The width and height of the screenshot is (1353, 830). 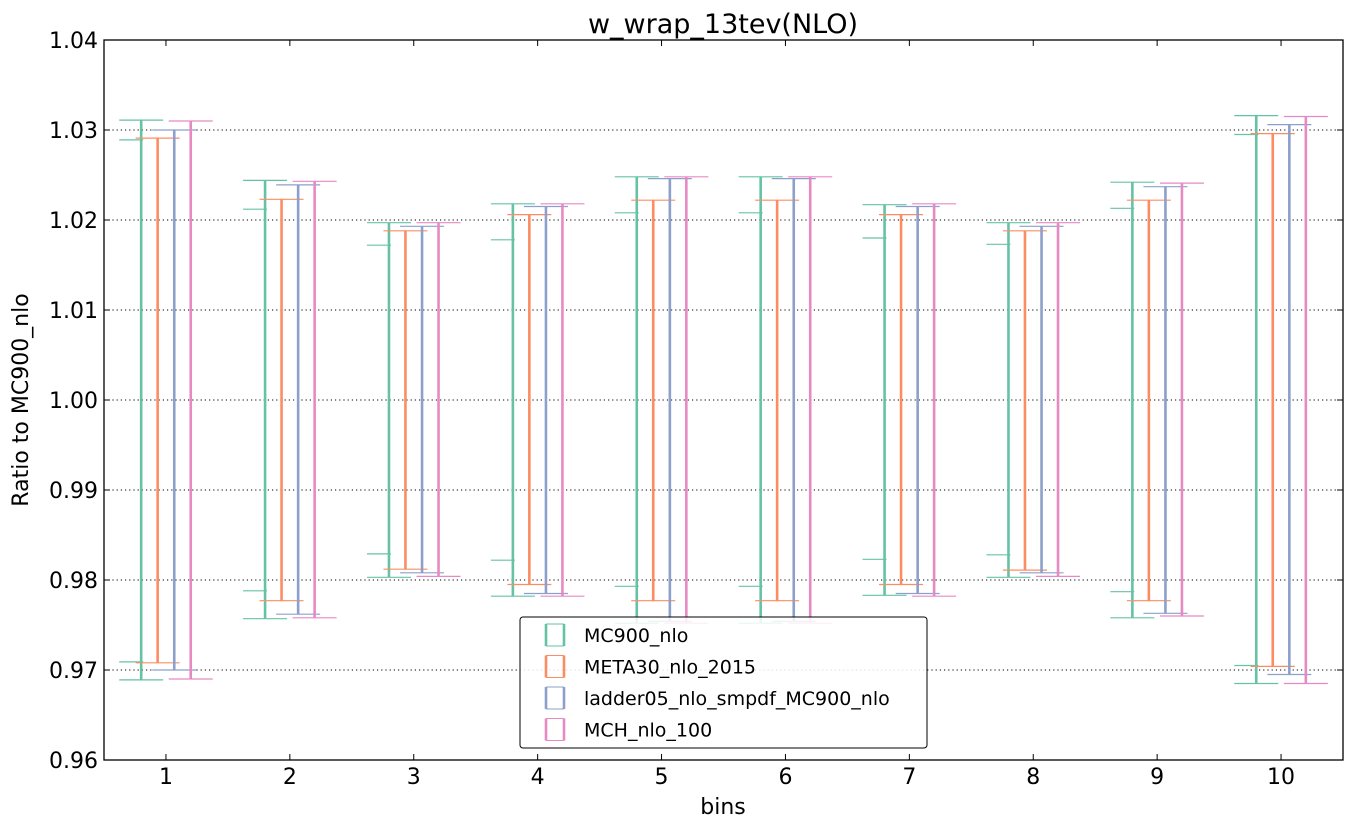 I want to click on y-tick-label: 0.99, so click(x=73, y=491).